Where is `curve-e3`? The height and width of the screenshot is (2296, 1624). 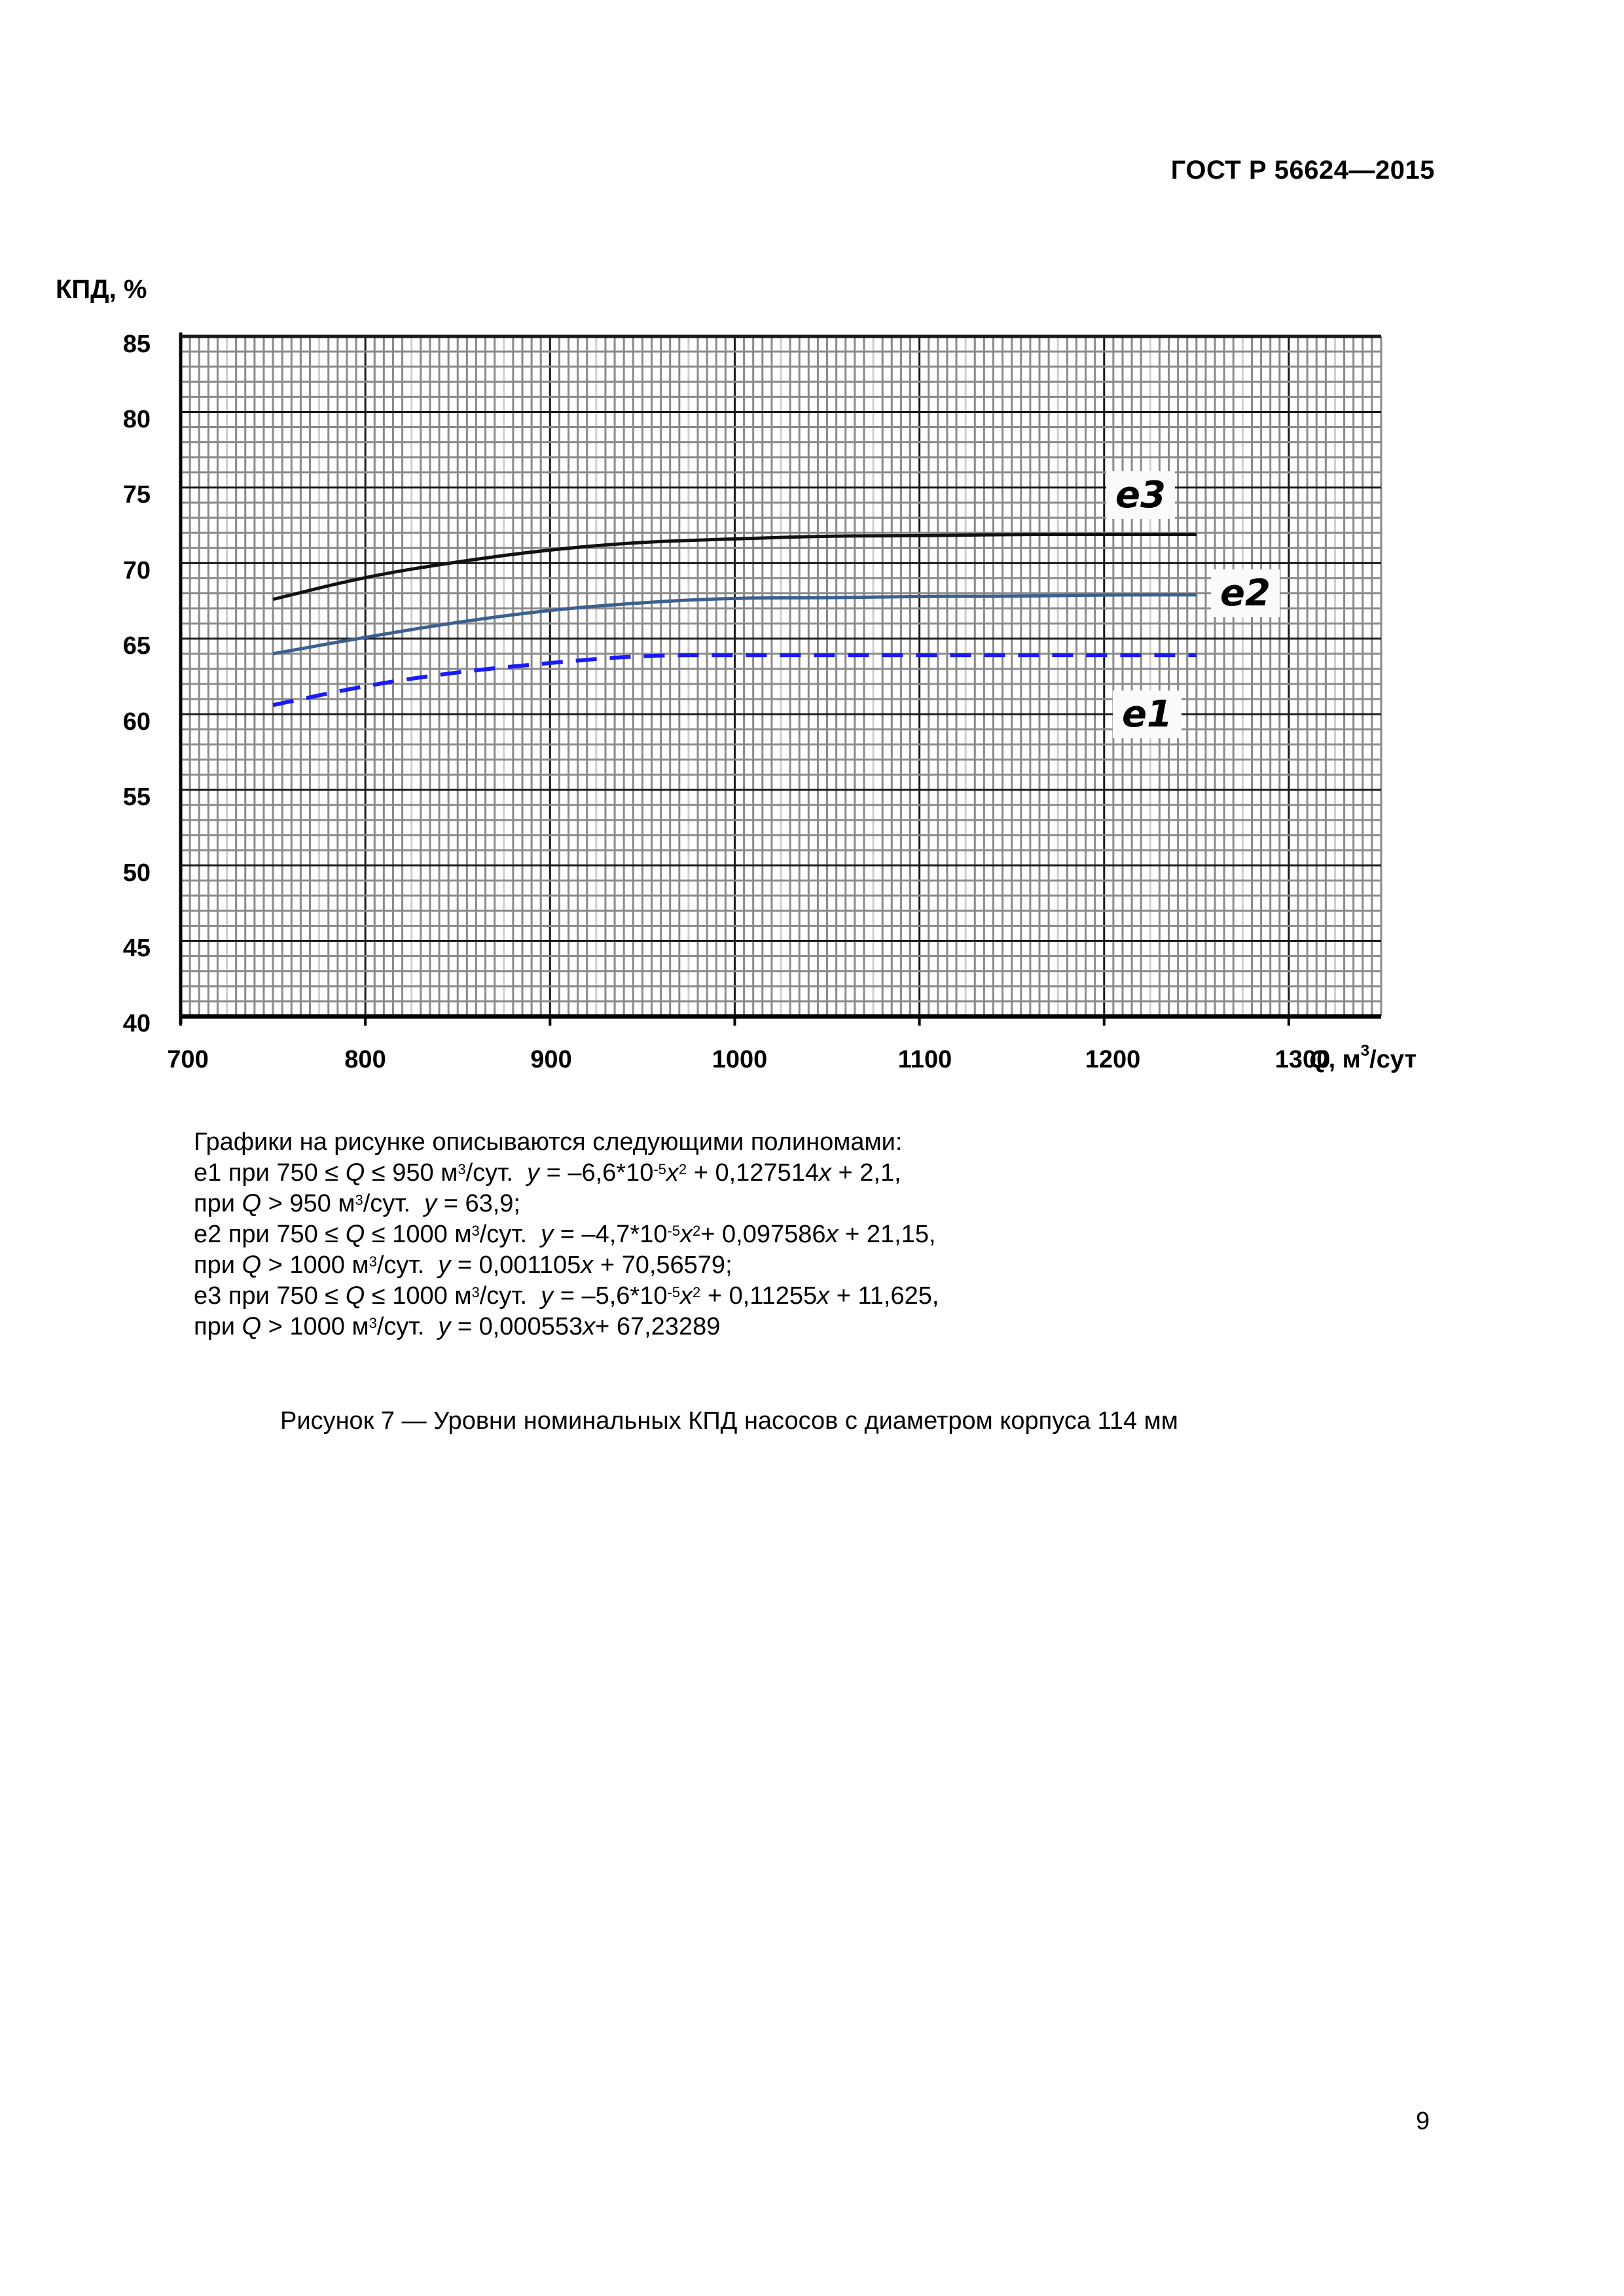 curve-e3 is located at coordinates (734, 566).